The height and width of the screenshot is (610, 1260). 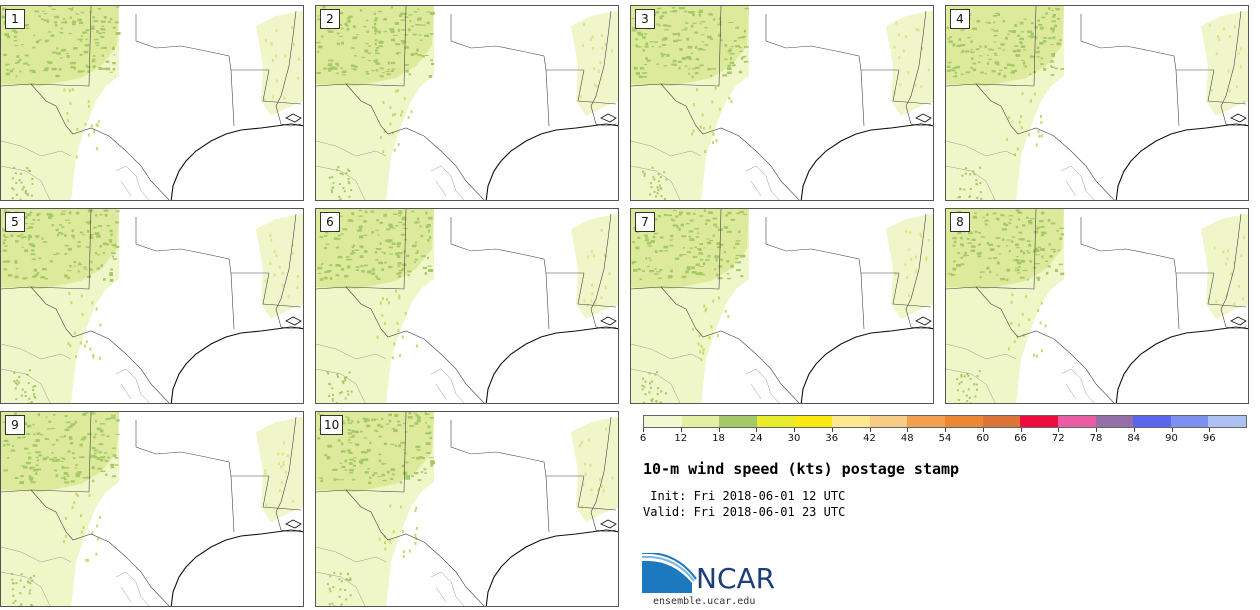 What do you see at coordinates (960, 222) in the screenshot?
I see `member-number-label: 8` at bounding box center [960, 222].